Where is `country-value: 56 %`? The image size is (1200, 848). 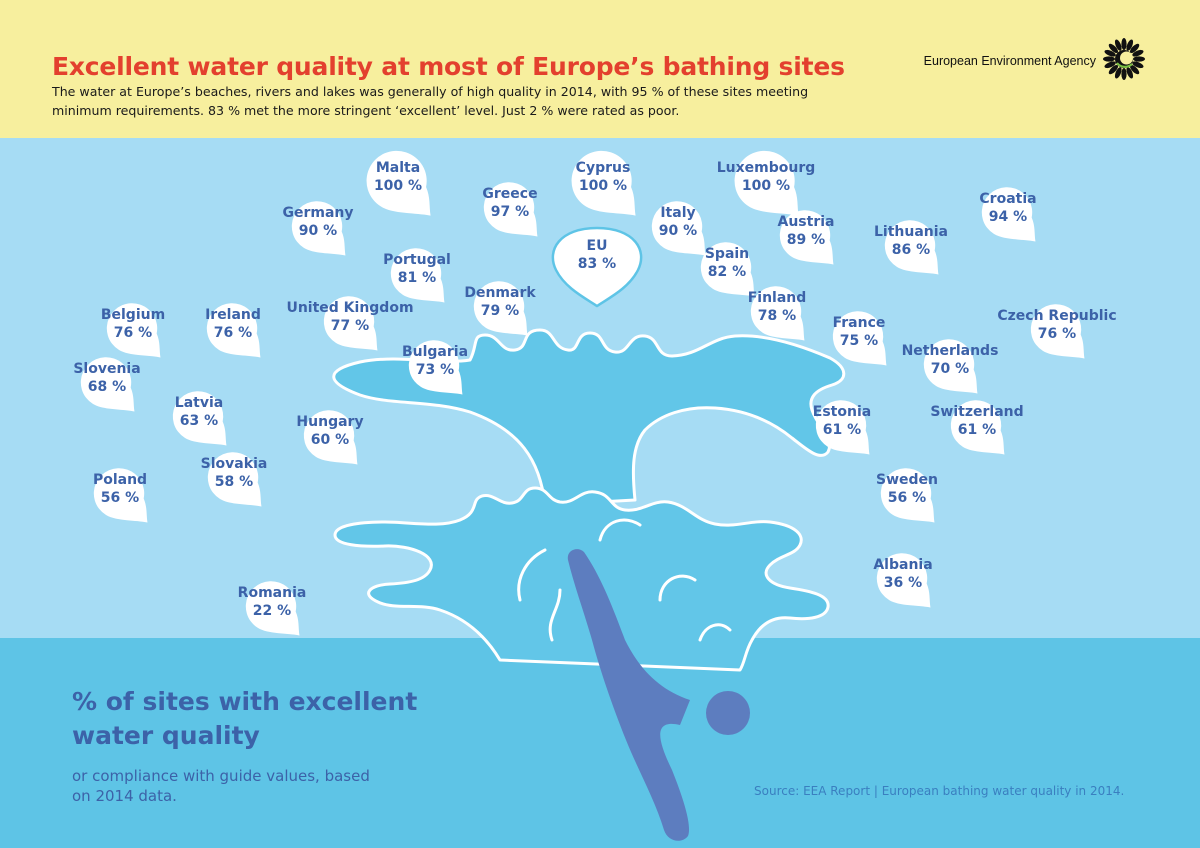
country-value: 56 % is located at coordinates (120, 498).